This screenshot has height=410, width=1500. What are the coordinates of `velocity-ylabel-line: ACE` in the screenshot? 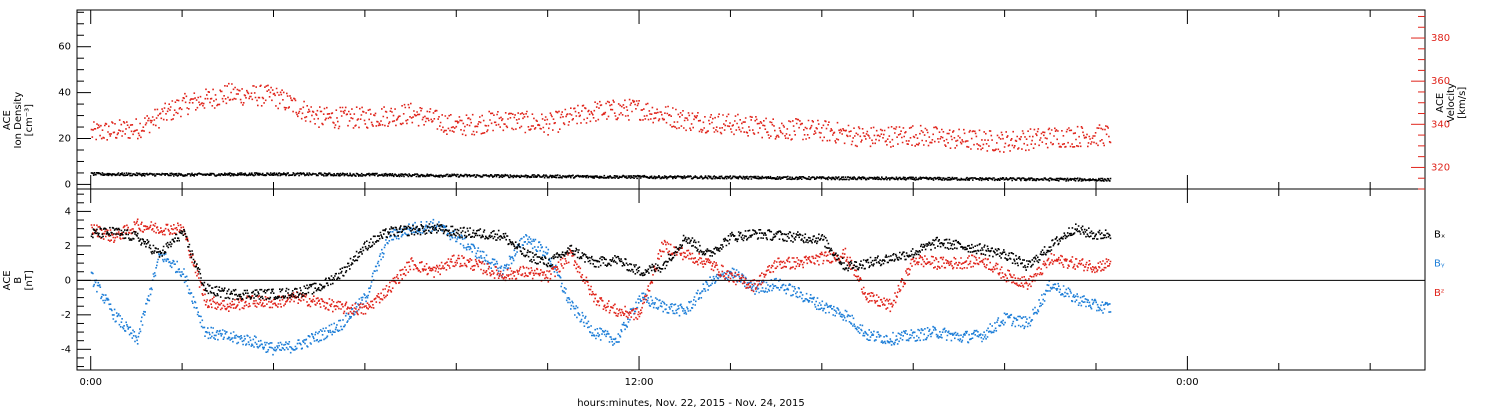 It's located at (1440, 103).